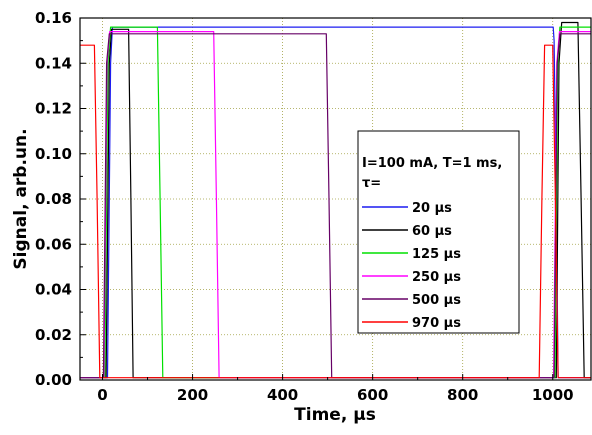 The height and width of the screenshot is (435, 592). Describe the element at coordinates (21, 198) in the screenshot. I see `y-axis-title: Signal, arb.un.` at that location.